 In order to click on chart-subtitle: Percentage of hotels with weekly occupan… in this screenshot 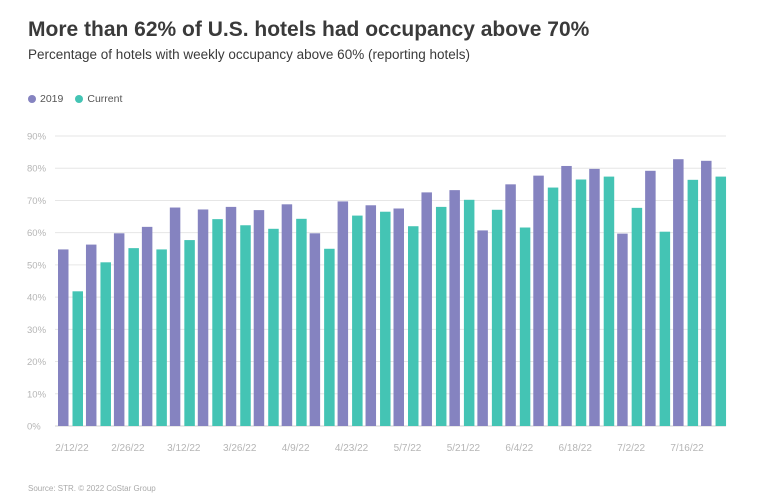, I will do `click(249, 54)`.